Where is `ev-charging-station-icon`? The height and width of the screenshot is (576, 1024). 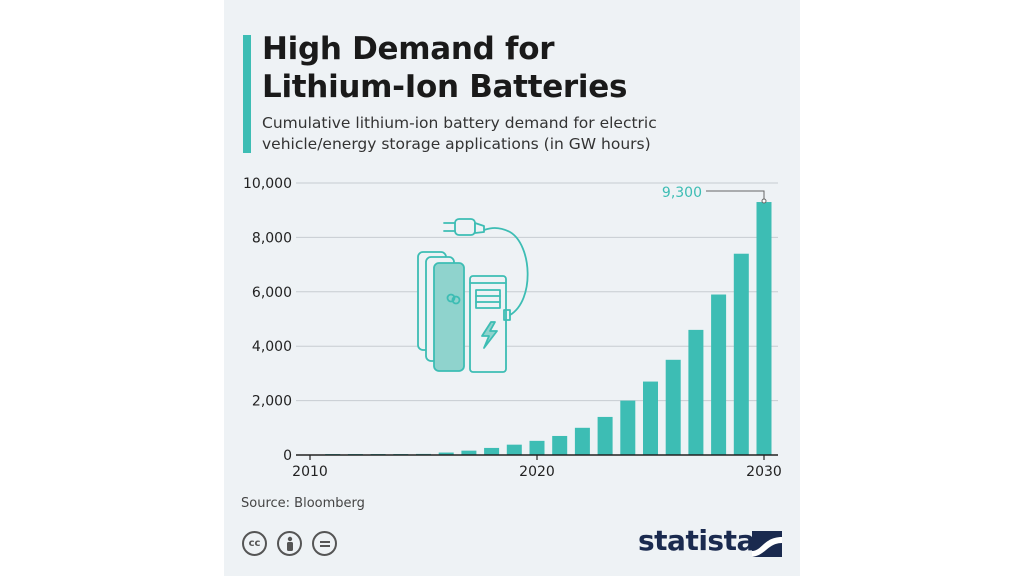
ev-charging-station-icon is located at coordinates (473, 295).